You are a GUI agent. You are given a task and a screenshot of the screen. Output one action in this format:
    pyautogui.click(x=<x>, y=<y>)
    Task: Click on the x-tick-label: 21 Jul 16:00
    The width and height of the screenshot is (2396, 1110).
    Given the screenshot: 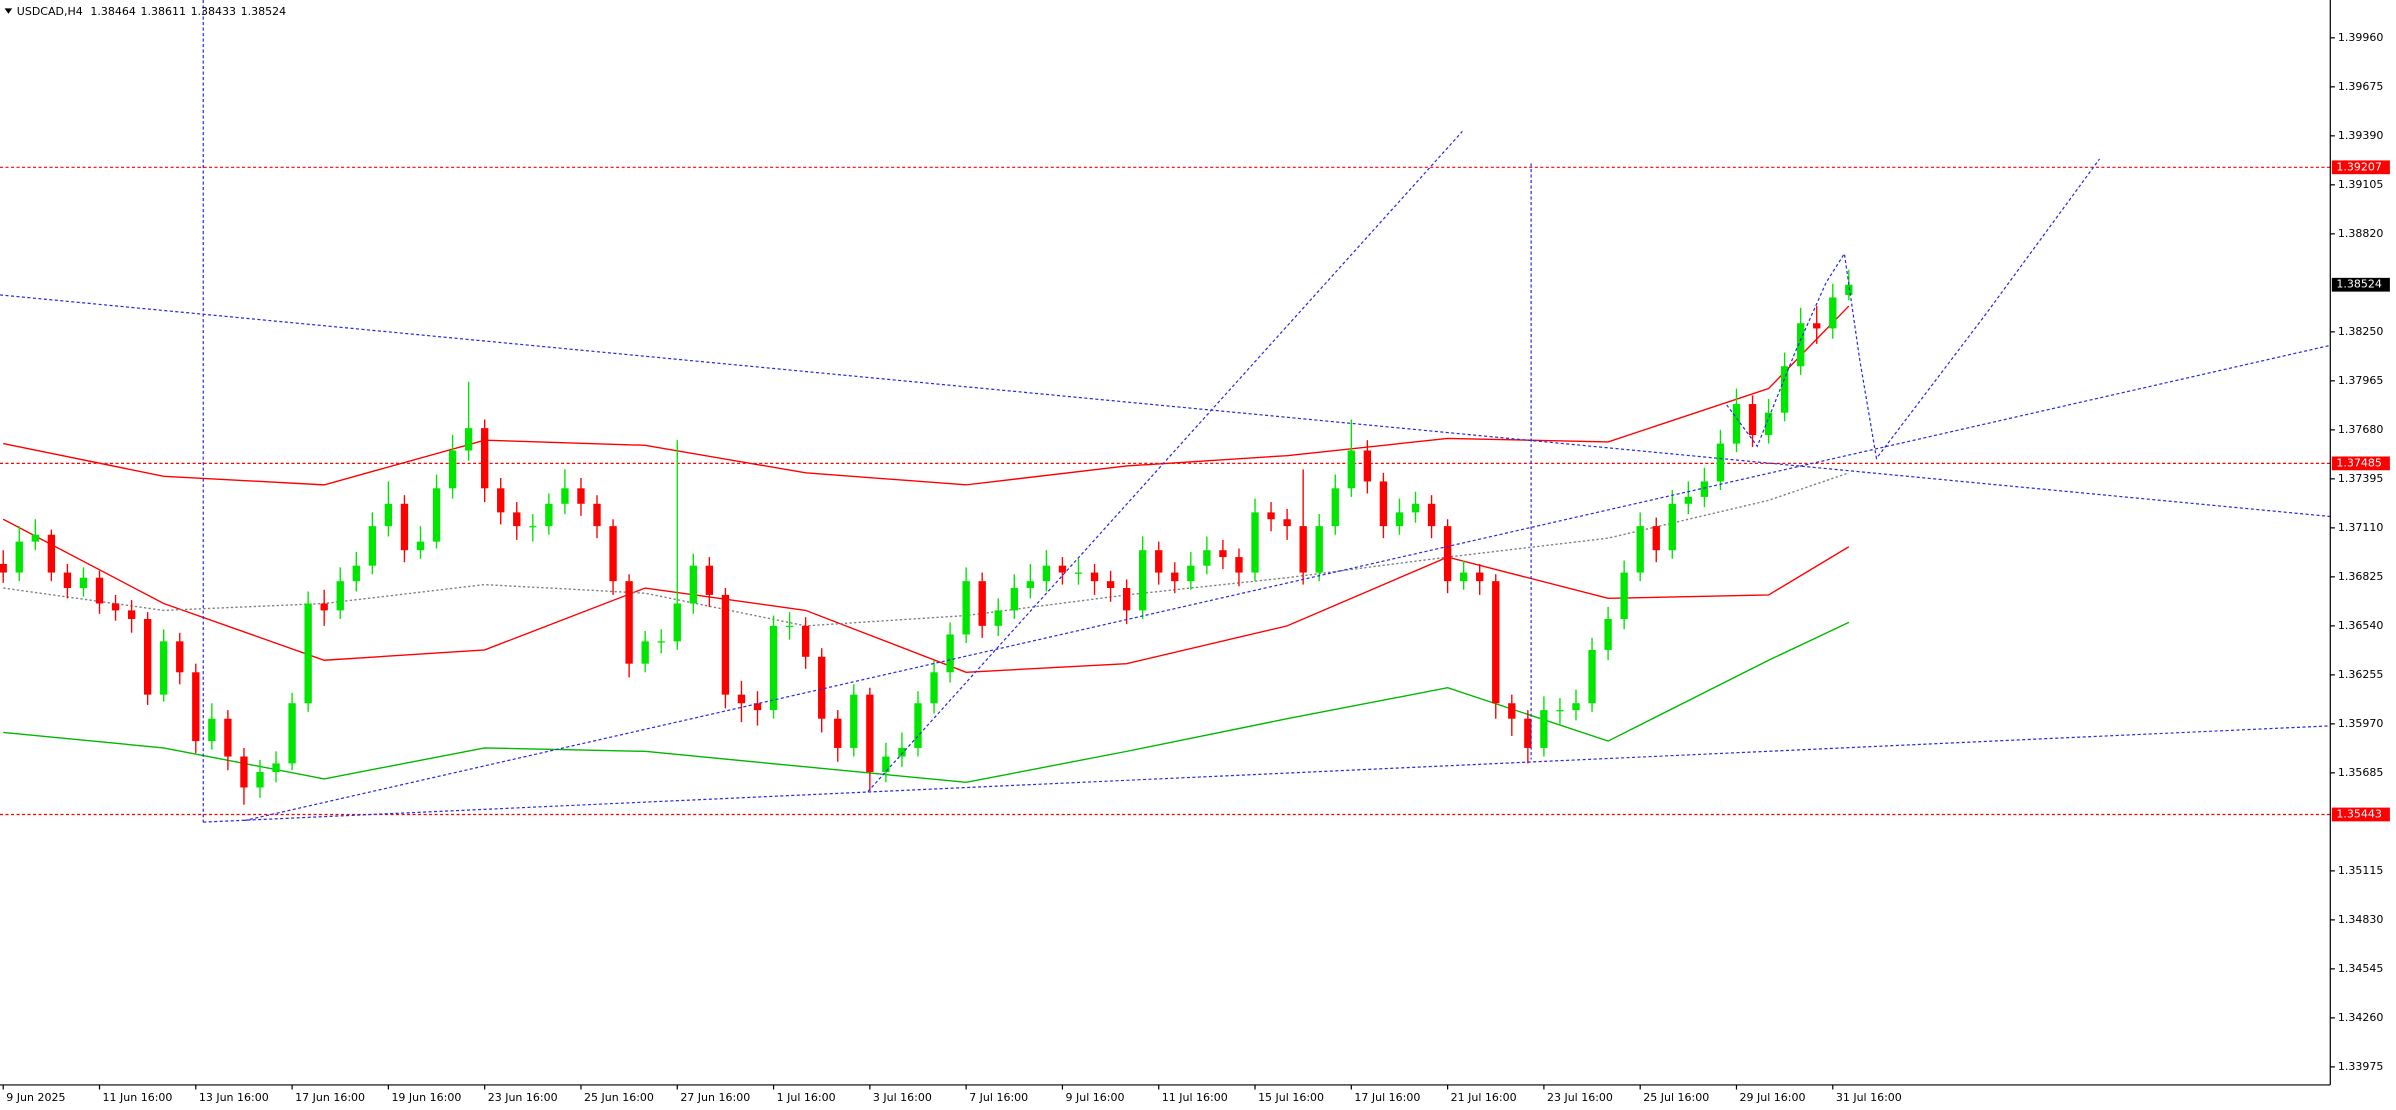 What is the action you would take?
    pyautogui.click(x=1484, y=1097)
    